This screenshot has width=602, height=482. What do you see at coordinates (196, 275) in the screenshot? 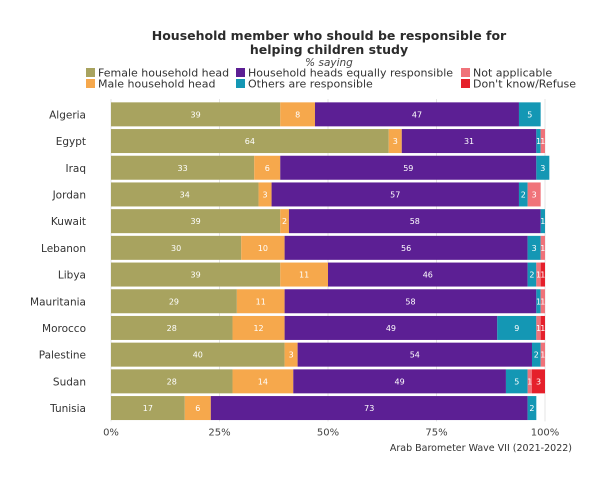
I see `value-label-libya-female-household-head: 39` at bounding box center [196, 275].